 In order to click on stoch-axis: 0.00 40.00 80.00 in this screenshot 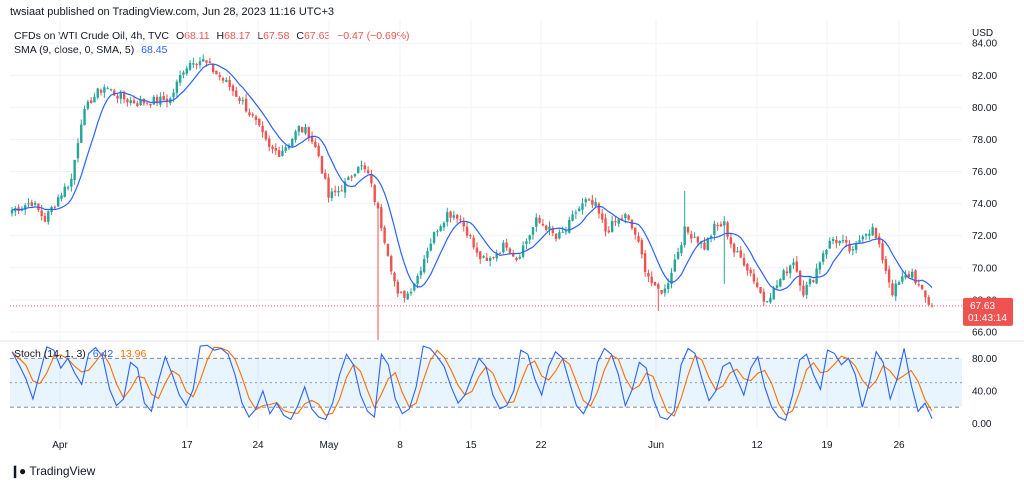, I will do `click(984, 392)`.